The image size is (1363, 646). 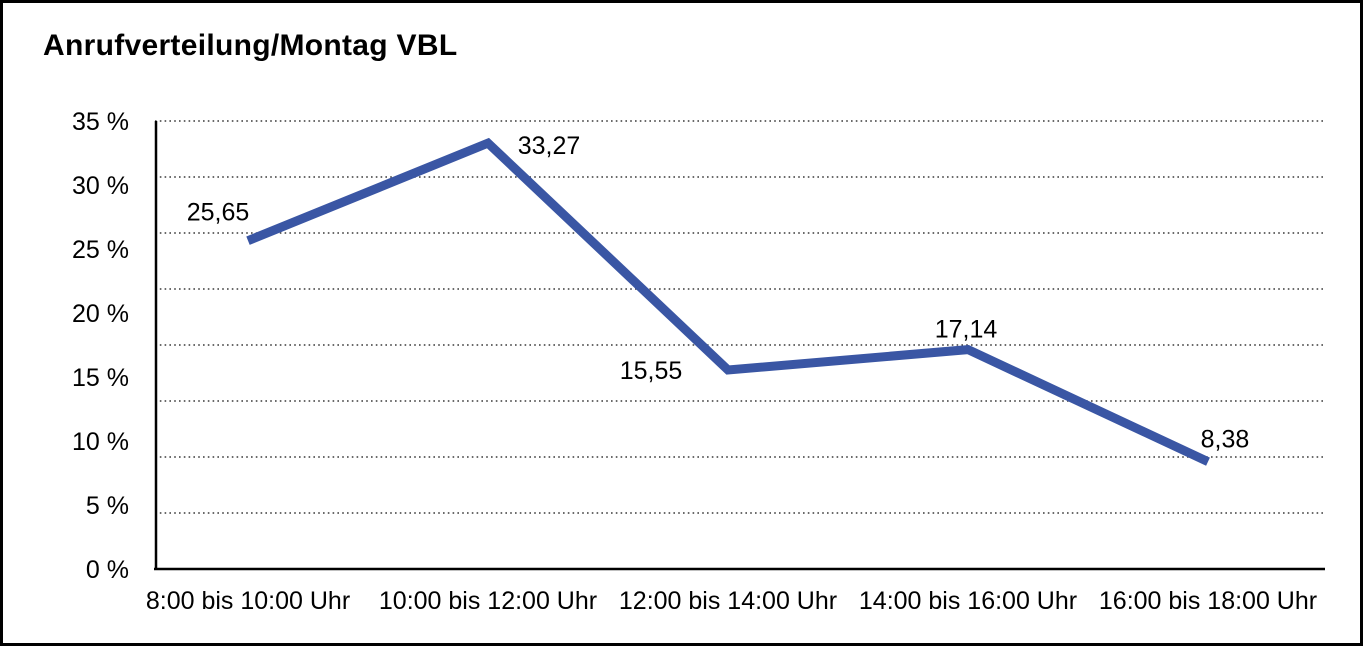 I want to click on y-tick-label: 35 %, so click(x=100, y=122).